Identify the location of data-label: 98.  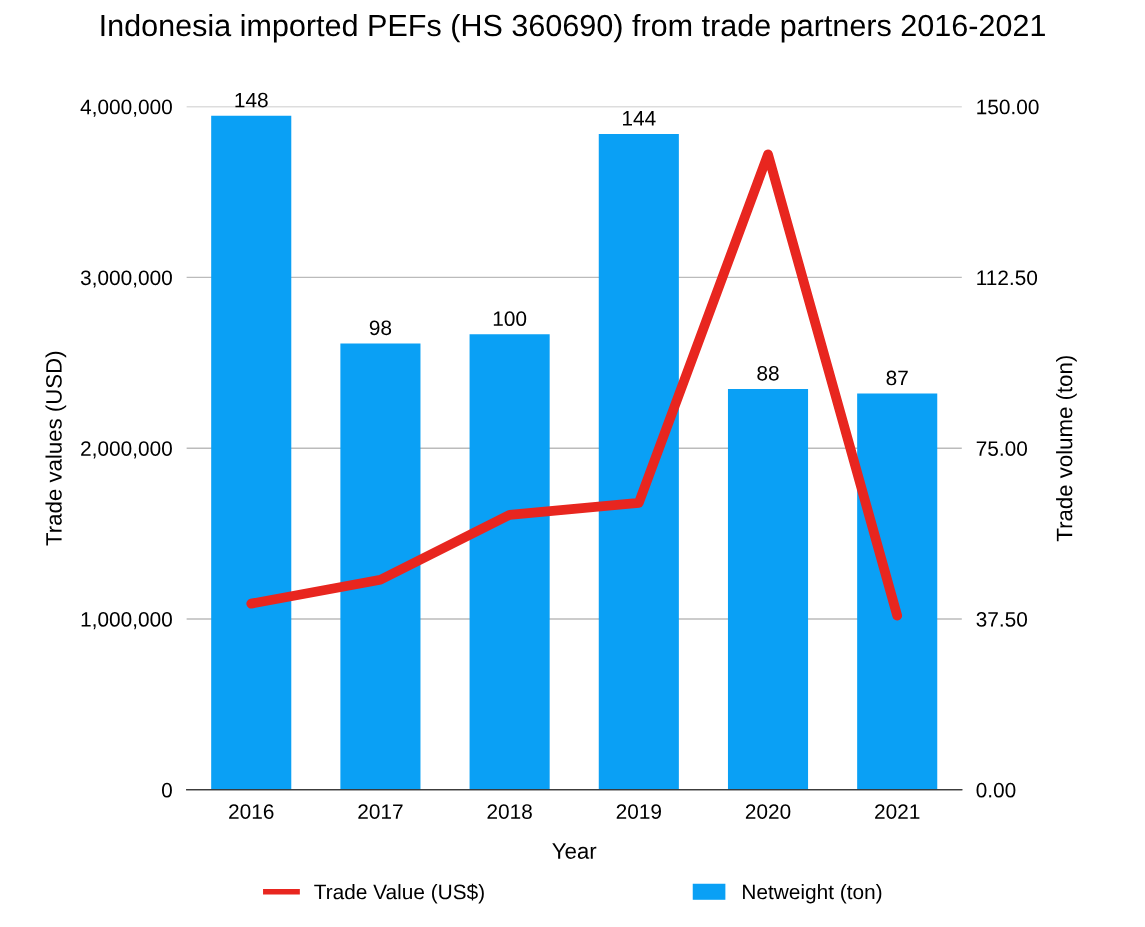
(380, 328).